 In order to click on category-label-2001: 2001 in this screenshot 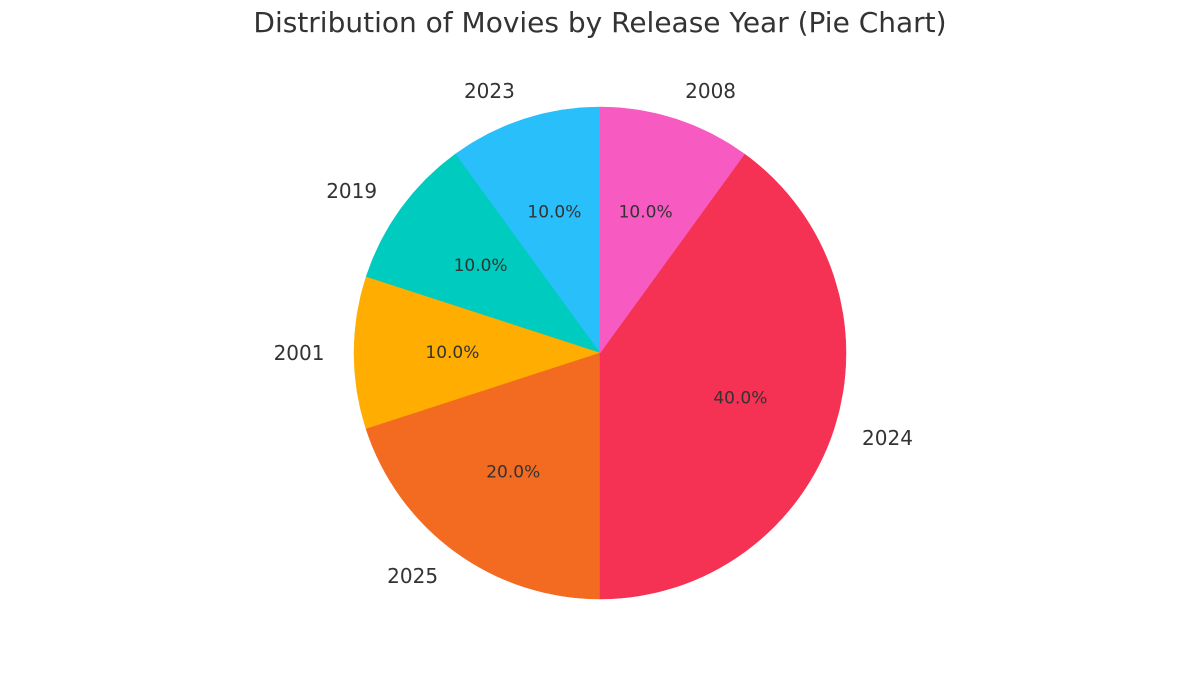, I will do `click(299, 353)`.